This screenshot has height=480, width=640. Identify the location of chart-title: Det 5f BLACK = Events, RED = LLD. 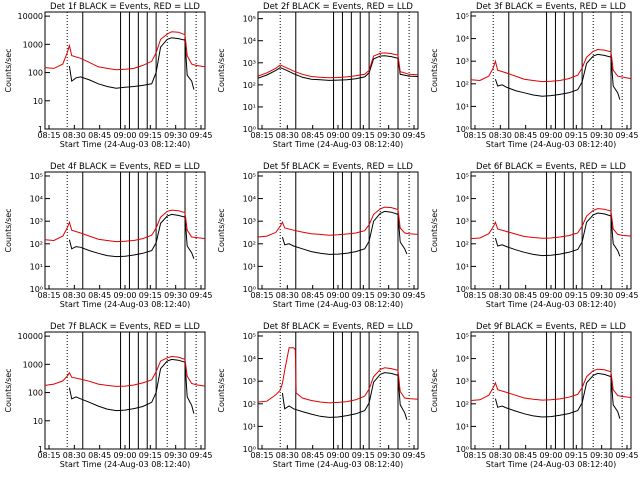
(338, 167).